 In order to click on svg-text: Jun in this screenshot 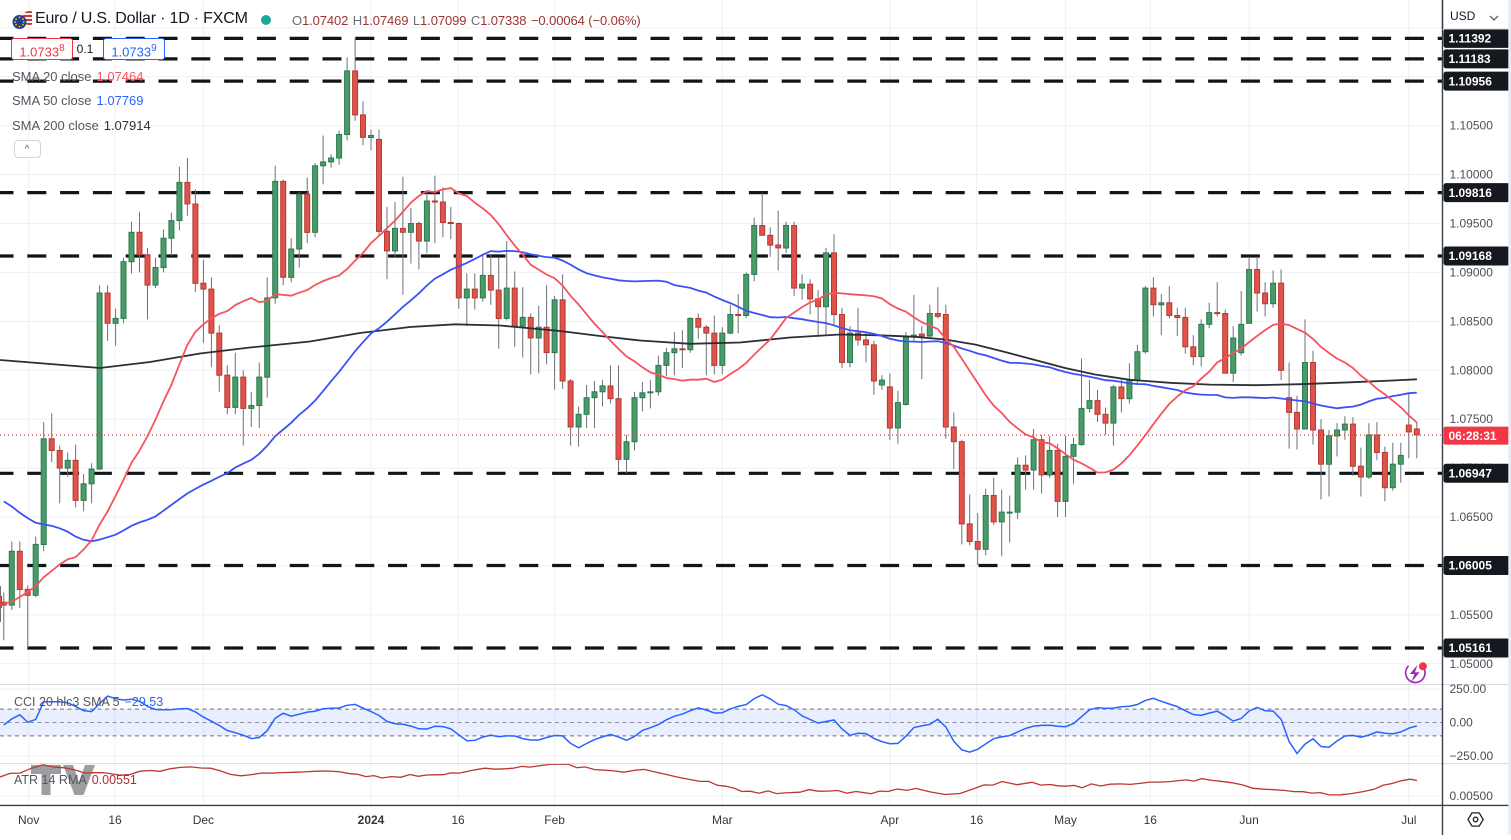, I will do `click(1248, 820)`.